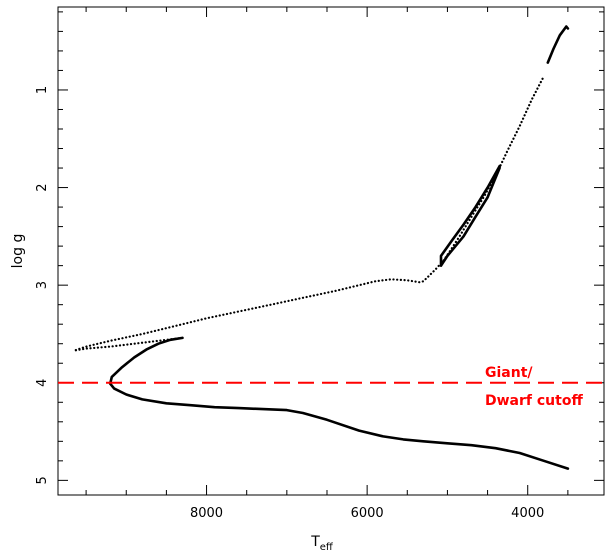 This screenshot has height=556, width=610. I want to click on x-tick-label: 6000, so click(367, 513).